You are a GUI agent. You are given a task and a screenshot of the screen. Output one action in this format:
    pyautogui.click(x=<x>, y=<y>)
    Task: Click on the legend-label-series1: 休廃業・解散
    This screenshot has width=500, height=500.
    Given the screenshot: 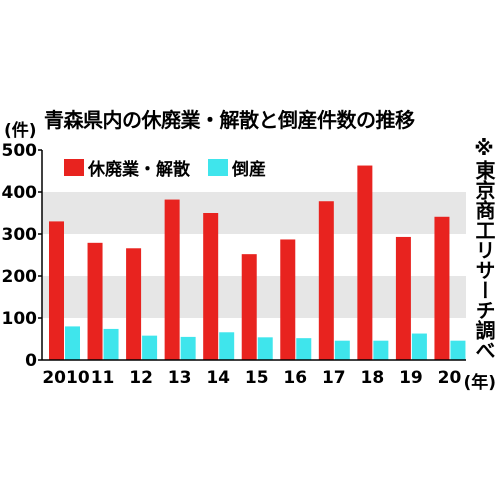 What is the action you would take?
    pyautogui.click(x=139, y=170)
    